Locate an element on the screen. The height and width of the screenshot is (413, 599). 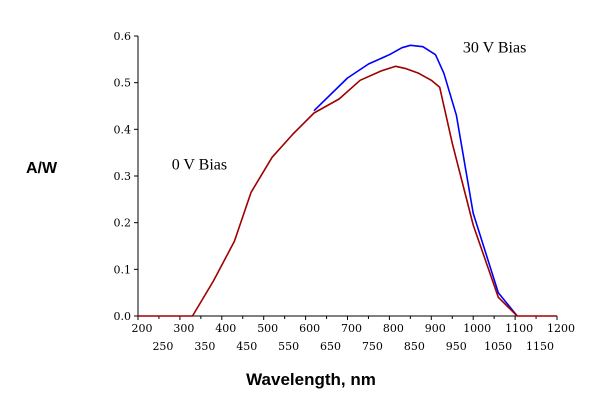
x-tick-label-alt: 250 is located at coordinates (162, 346).